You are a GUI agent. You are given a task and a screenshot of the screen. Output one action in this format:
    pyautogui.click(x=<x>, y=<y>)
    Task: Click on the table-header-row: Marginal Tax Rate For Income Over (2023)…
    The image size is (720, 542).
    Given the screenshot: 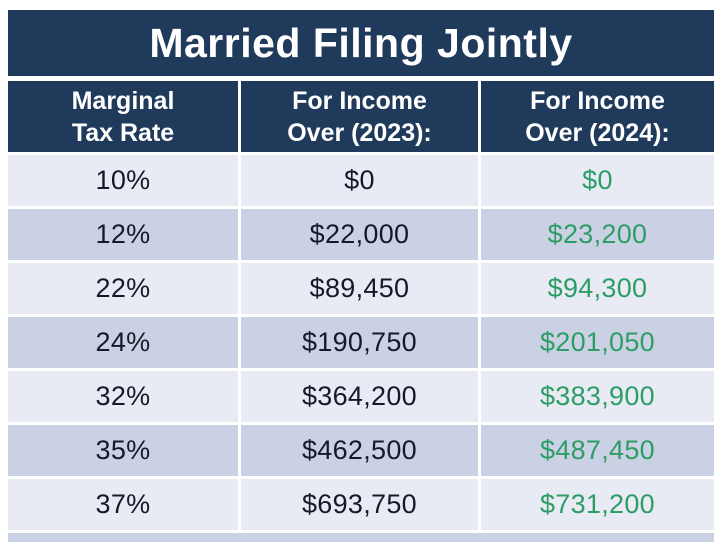 What is the action you would take?
    pyautogui.click(x=361, y=116)
    